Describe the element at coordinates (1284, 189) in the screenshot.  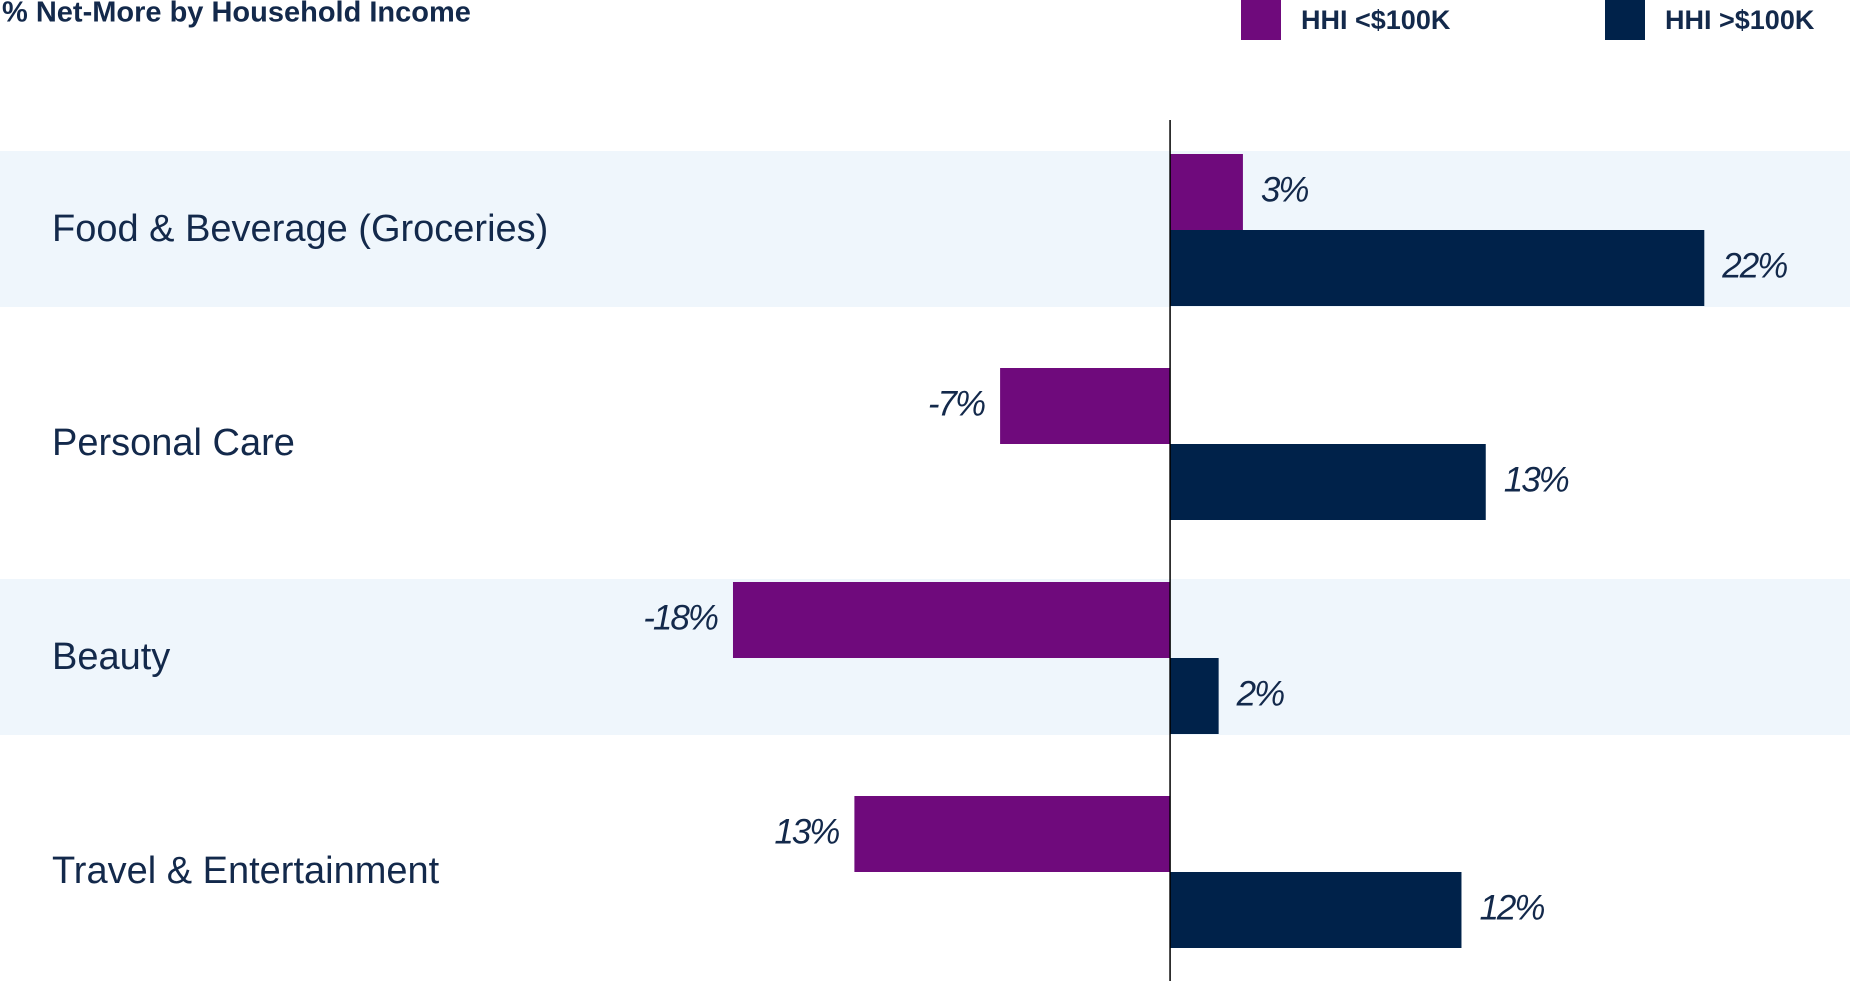
I see `value-label: 3%` at that location.